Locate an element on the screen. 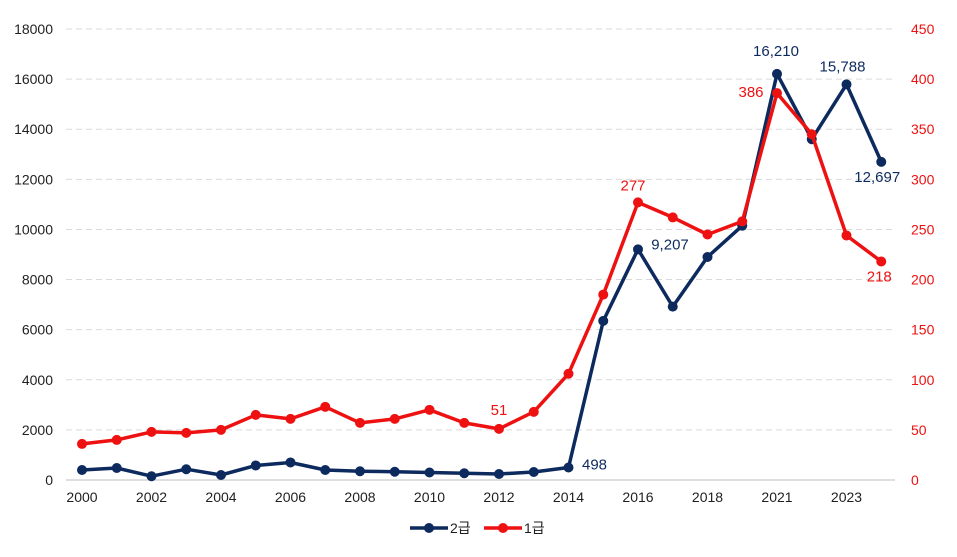  x-tick-label: 2023 is located at coordinates (846, 497).